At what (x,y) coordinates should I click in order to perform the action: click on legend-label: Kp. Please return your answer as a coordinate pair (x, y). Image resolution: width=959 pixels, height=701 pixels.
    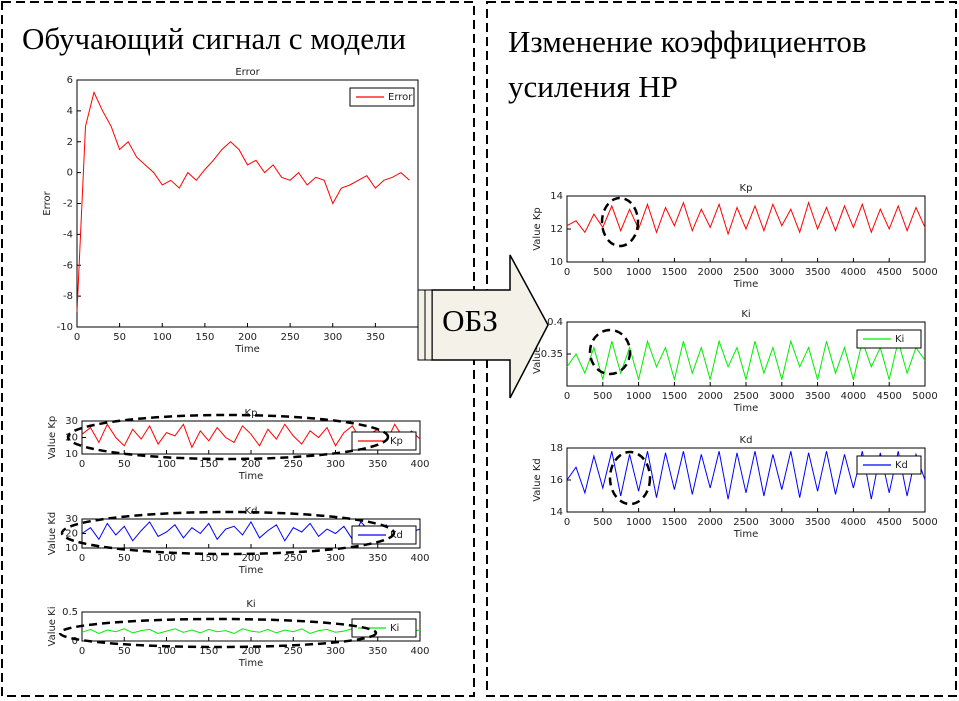
    Looking at the image, I should click on (396, 441).